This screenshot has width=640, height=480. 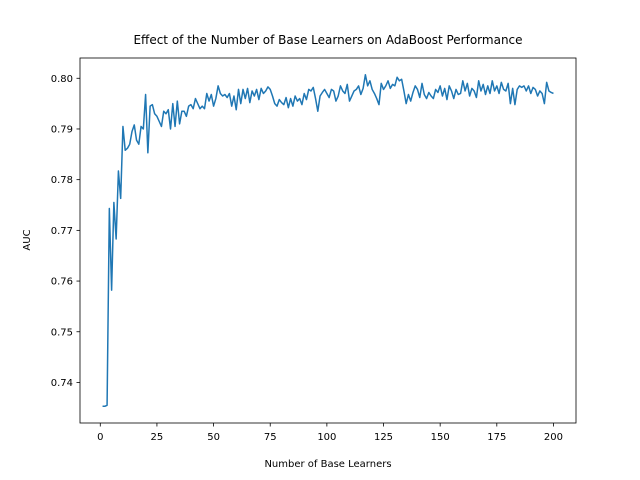 What do you see at coordinates (383, 437) in the screenshot?
I see `x-tick-label: 125` at bounding box center [383, 437].